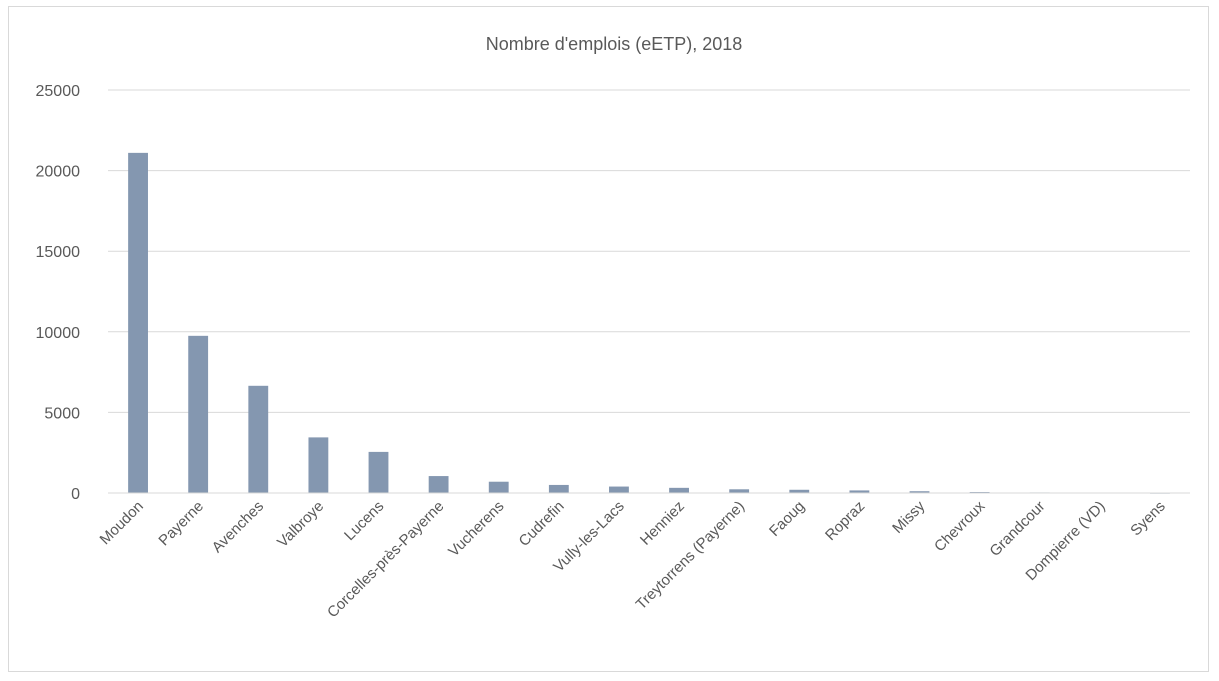  Describe the element at coordinates (662, 523) in the screenshot. I see `x-tick-label: Henniez` at that location.